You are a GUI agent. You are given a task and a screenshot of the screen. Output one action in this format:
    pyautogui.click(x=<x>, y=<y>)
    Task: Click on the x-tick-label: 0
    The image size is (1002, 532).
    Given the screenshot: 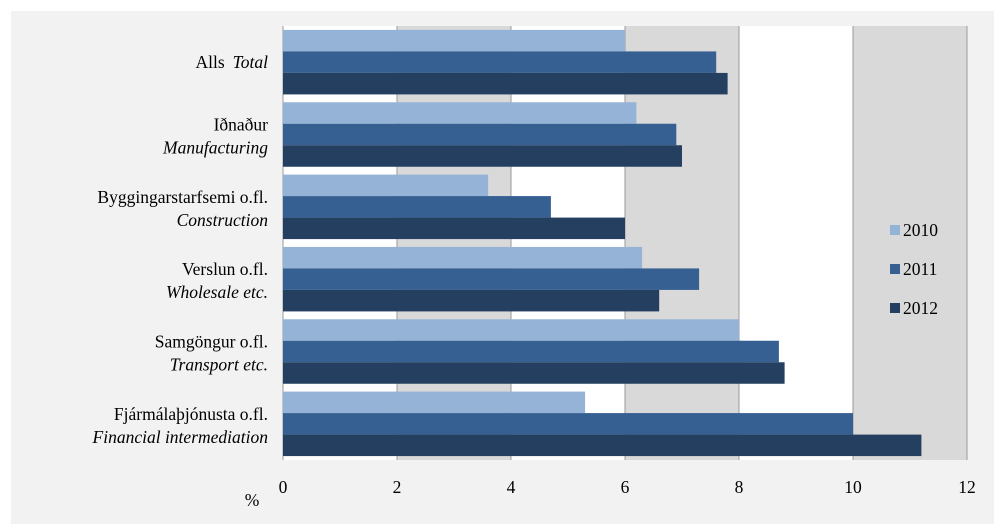 What is the action you would take?
    pyautogui.click(x=283, y=487)
    